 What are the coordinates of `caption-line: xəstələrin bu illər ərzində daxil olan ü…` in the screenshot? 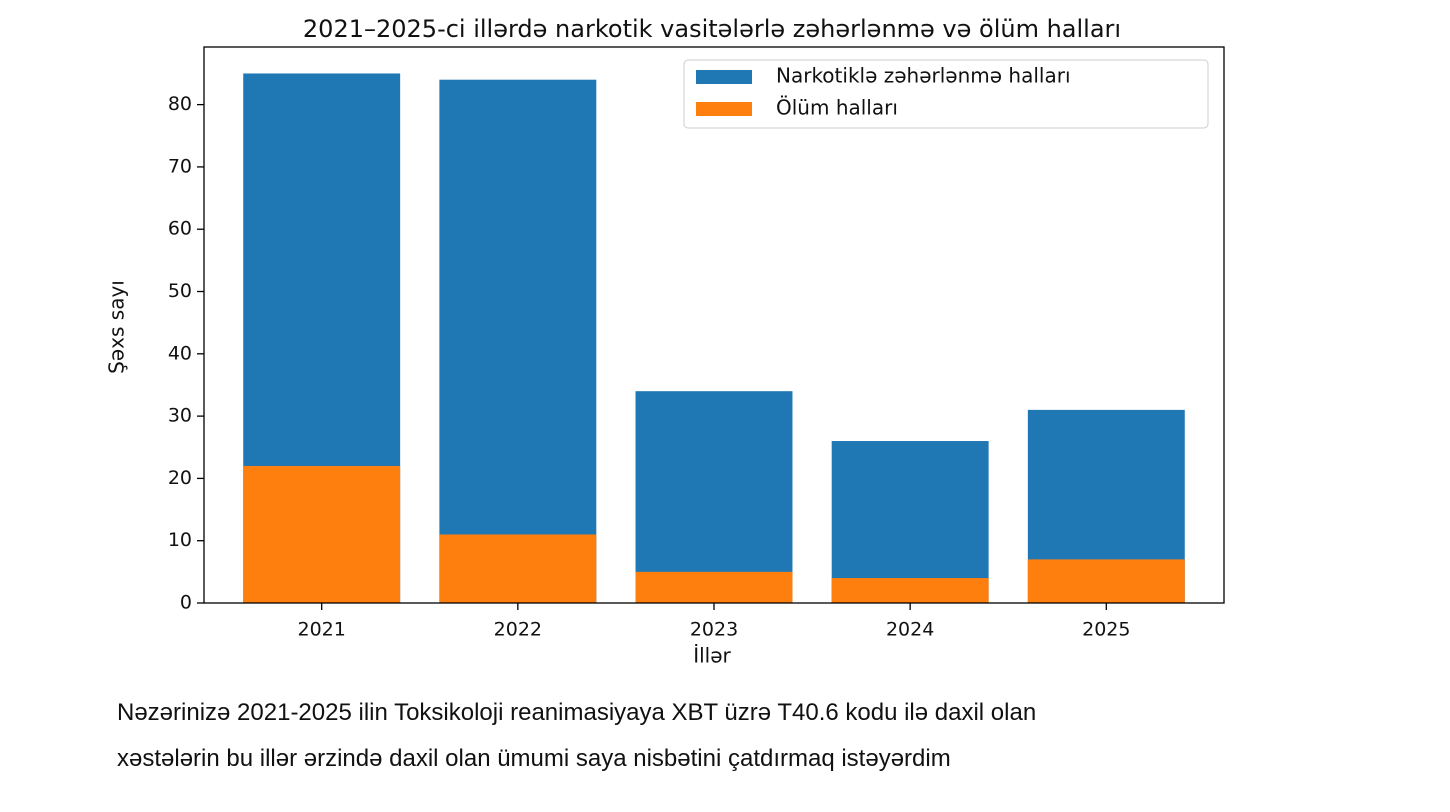 It's located at (534, 758).